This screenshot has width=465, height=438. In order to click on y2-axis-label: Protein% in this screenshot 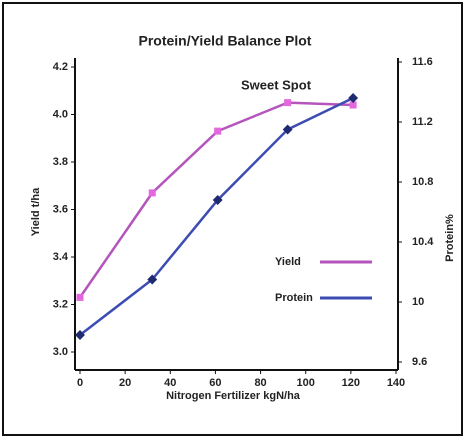, I will do `click(450, 238)`.